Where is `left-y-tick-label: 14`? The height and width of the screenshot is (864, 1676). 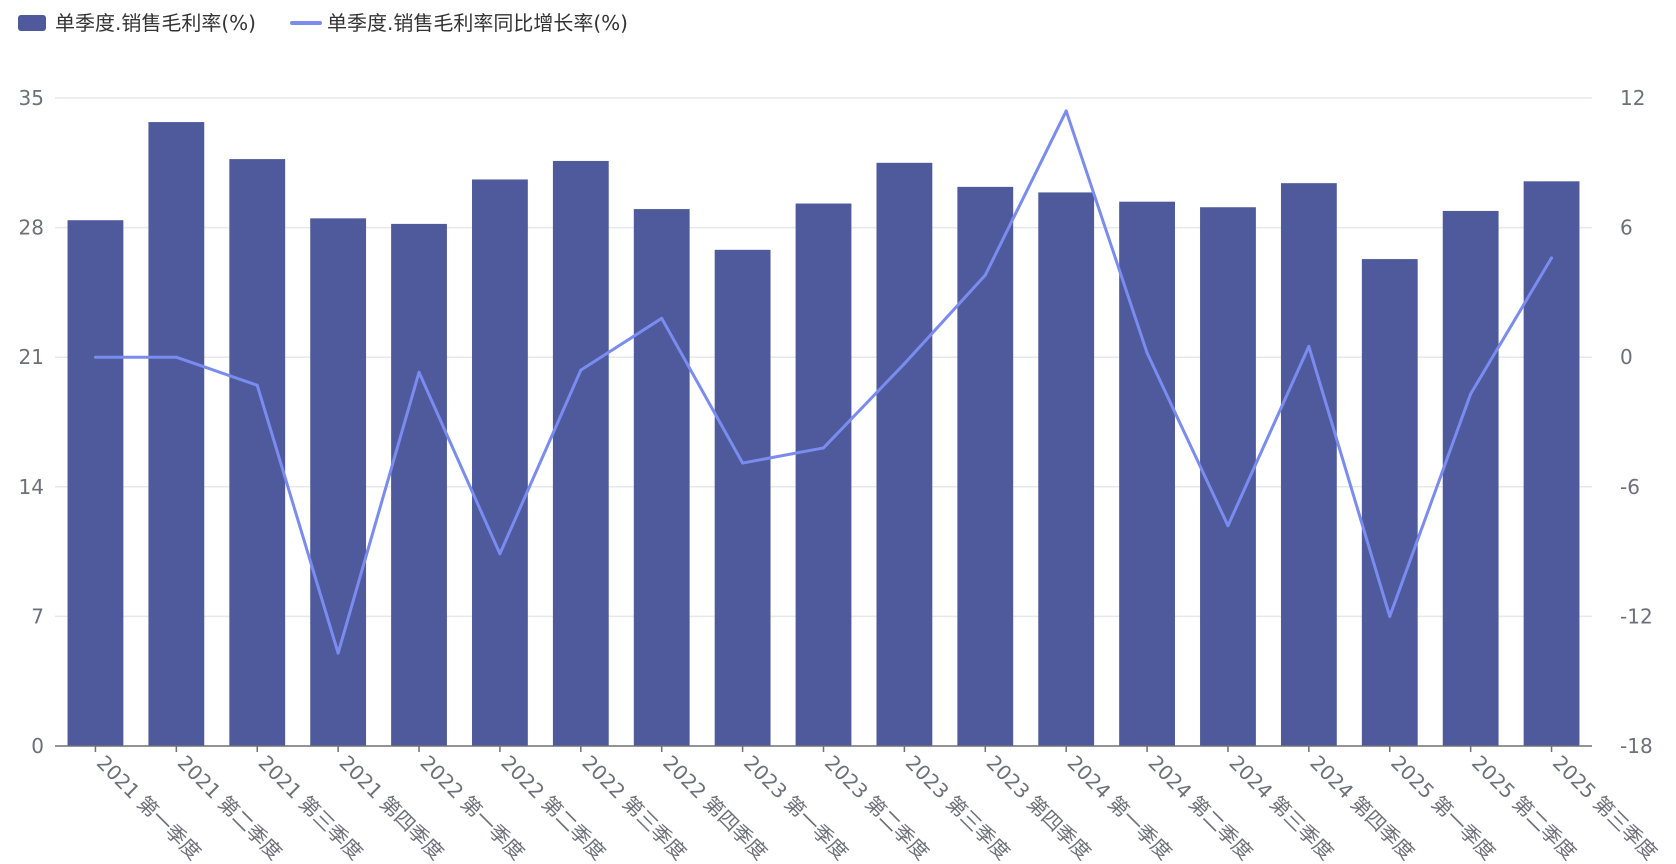 left-y-tick-label: 14 is located at coordinates (31, 487).